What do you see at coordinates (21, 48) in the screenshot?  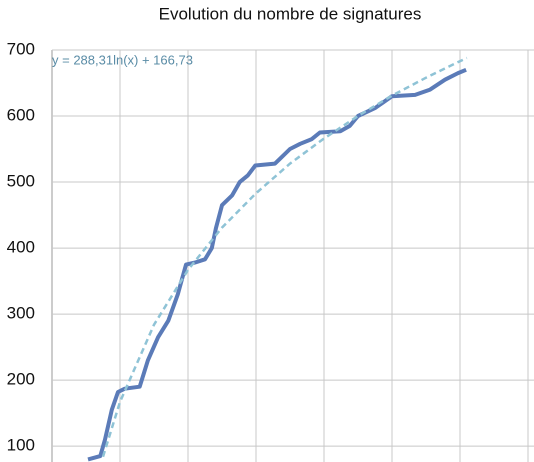 I see `y-tick-label: 700` at bounding box center [21, 48].